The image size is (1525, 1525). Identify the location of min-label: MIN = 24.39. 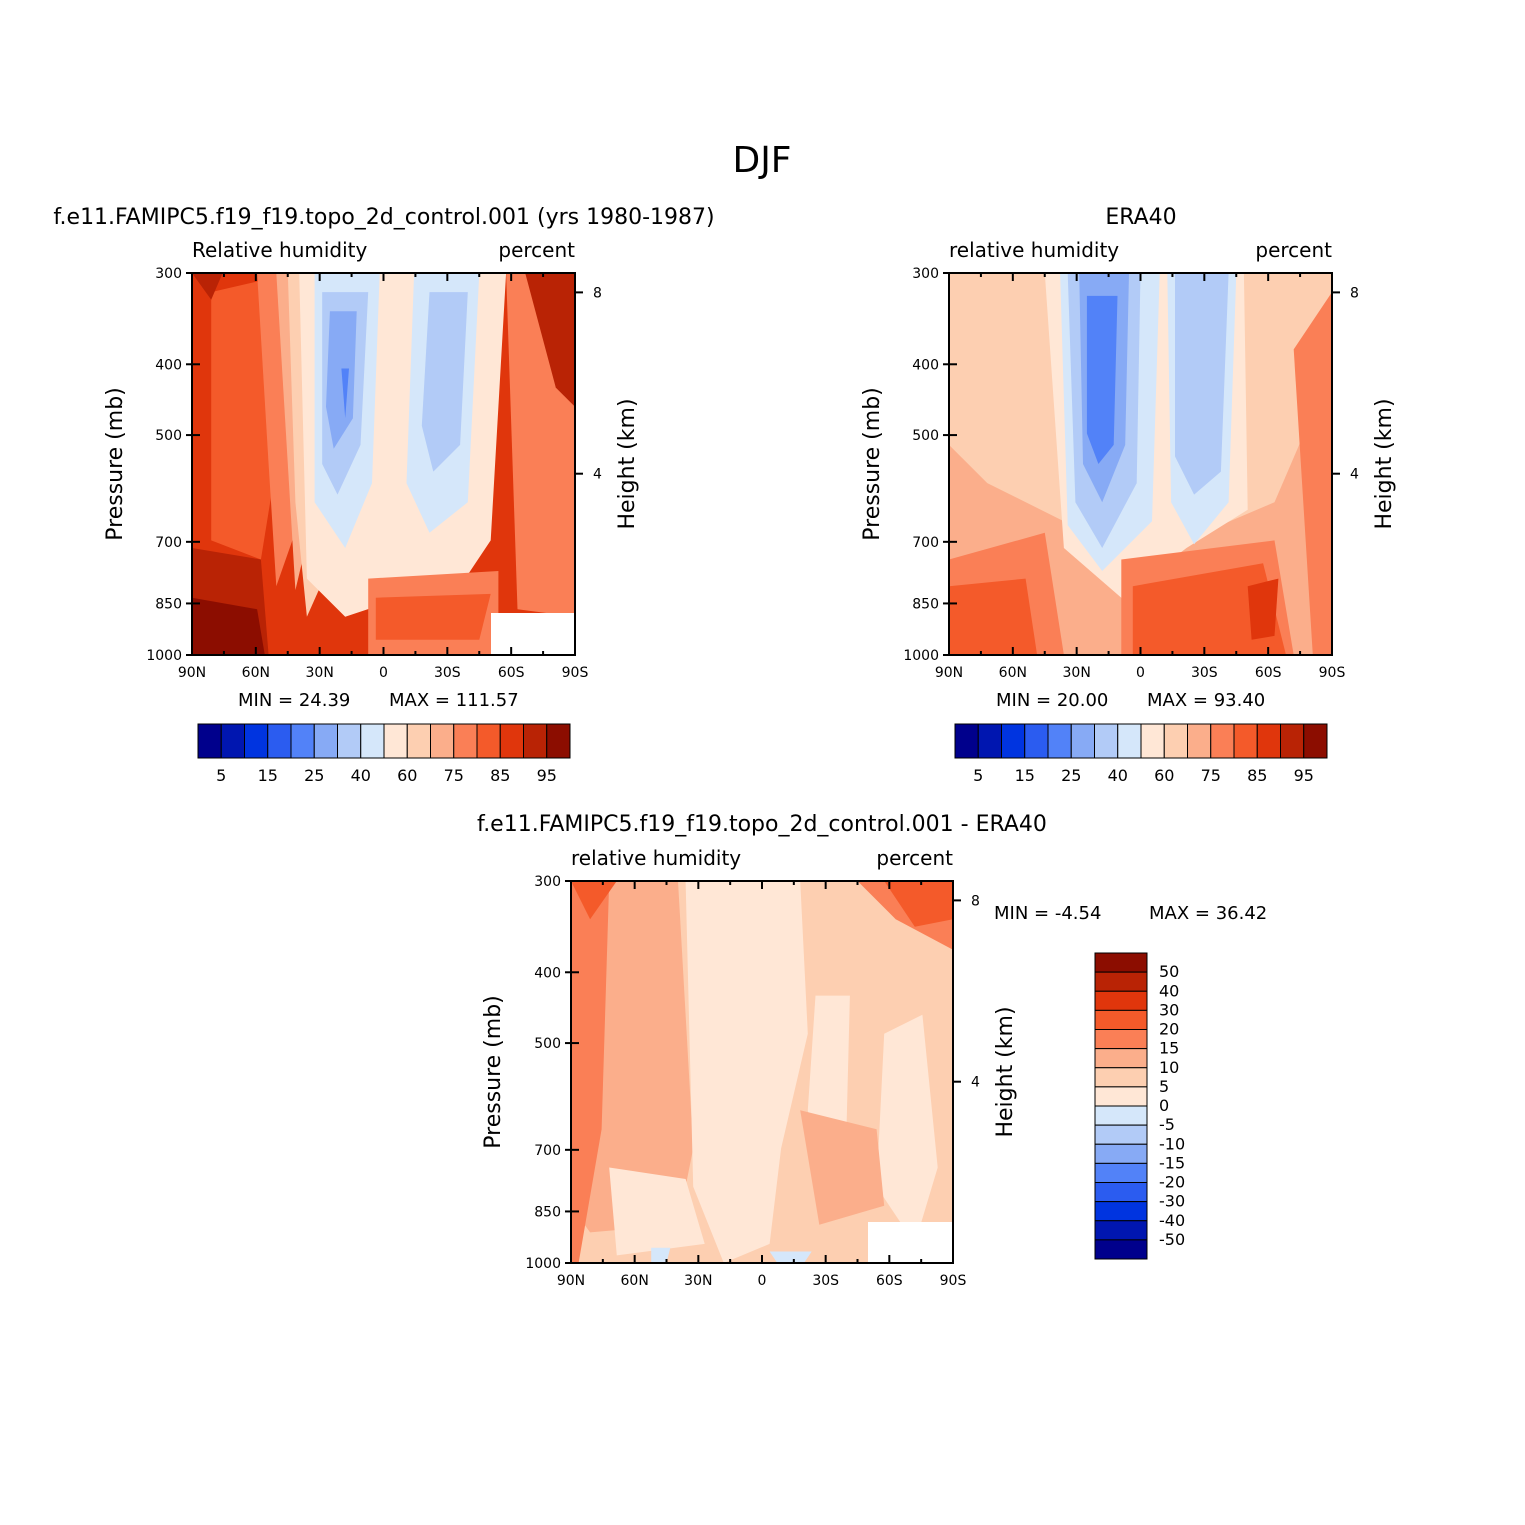
(294, 700).